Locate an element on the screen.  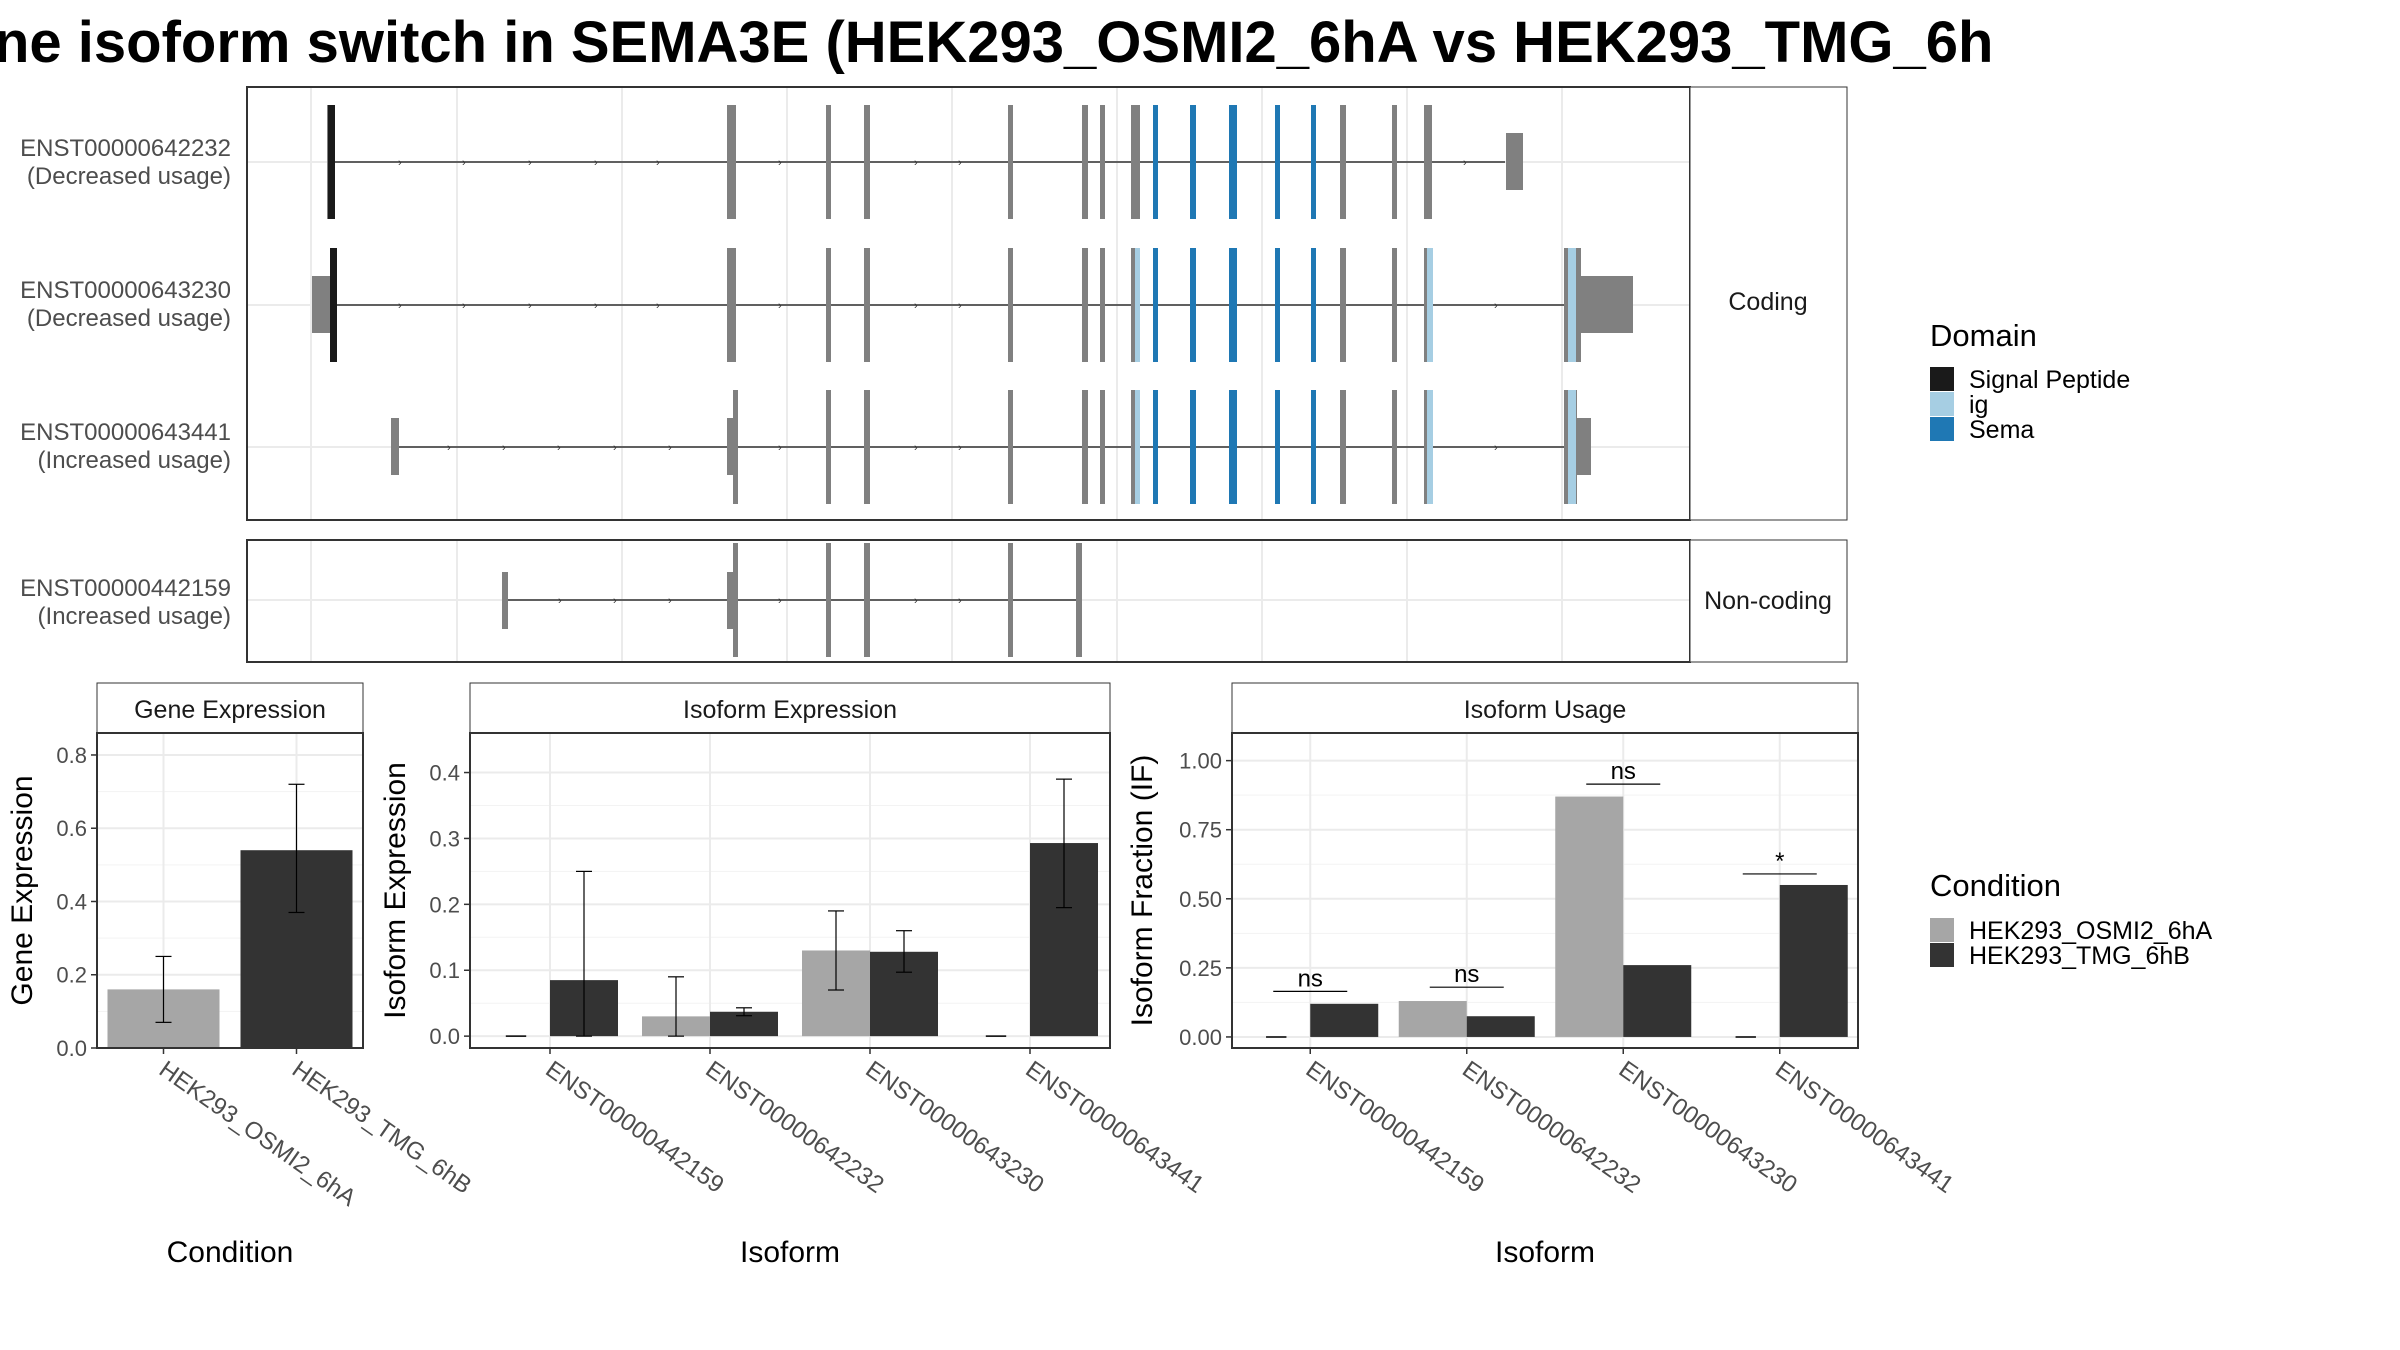
y-tick-label: 0.8 is located at coordinates (71, 755).